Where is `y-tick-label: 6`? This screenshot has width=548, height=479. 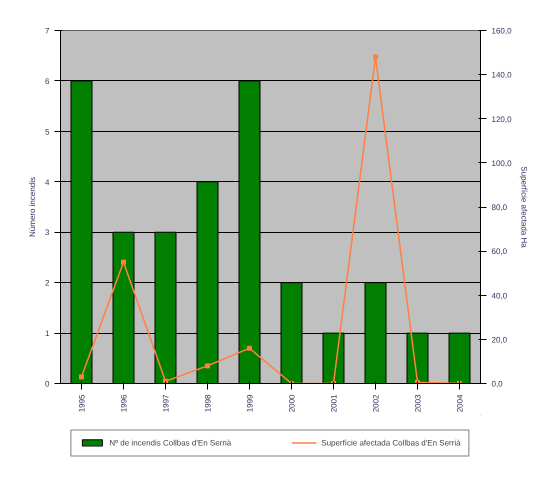
y-tick-label: 6 is located at coordinates (47, 81).